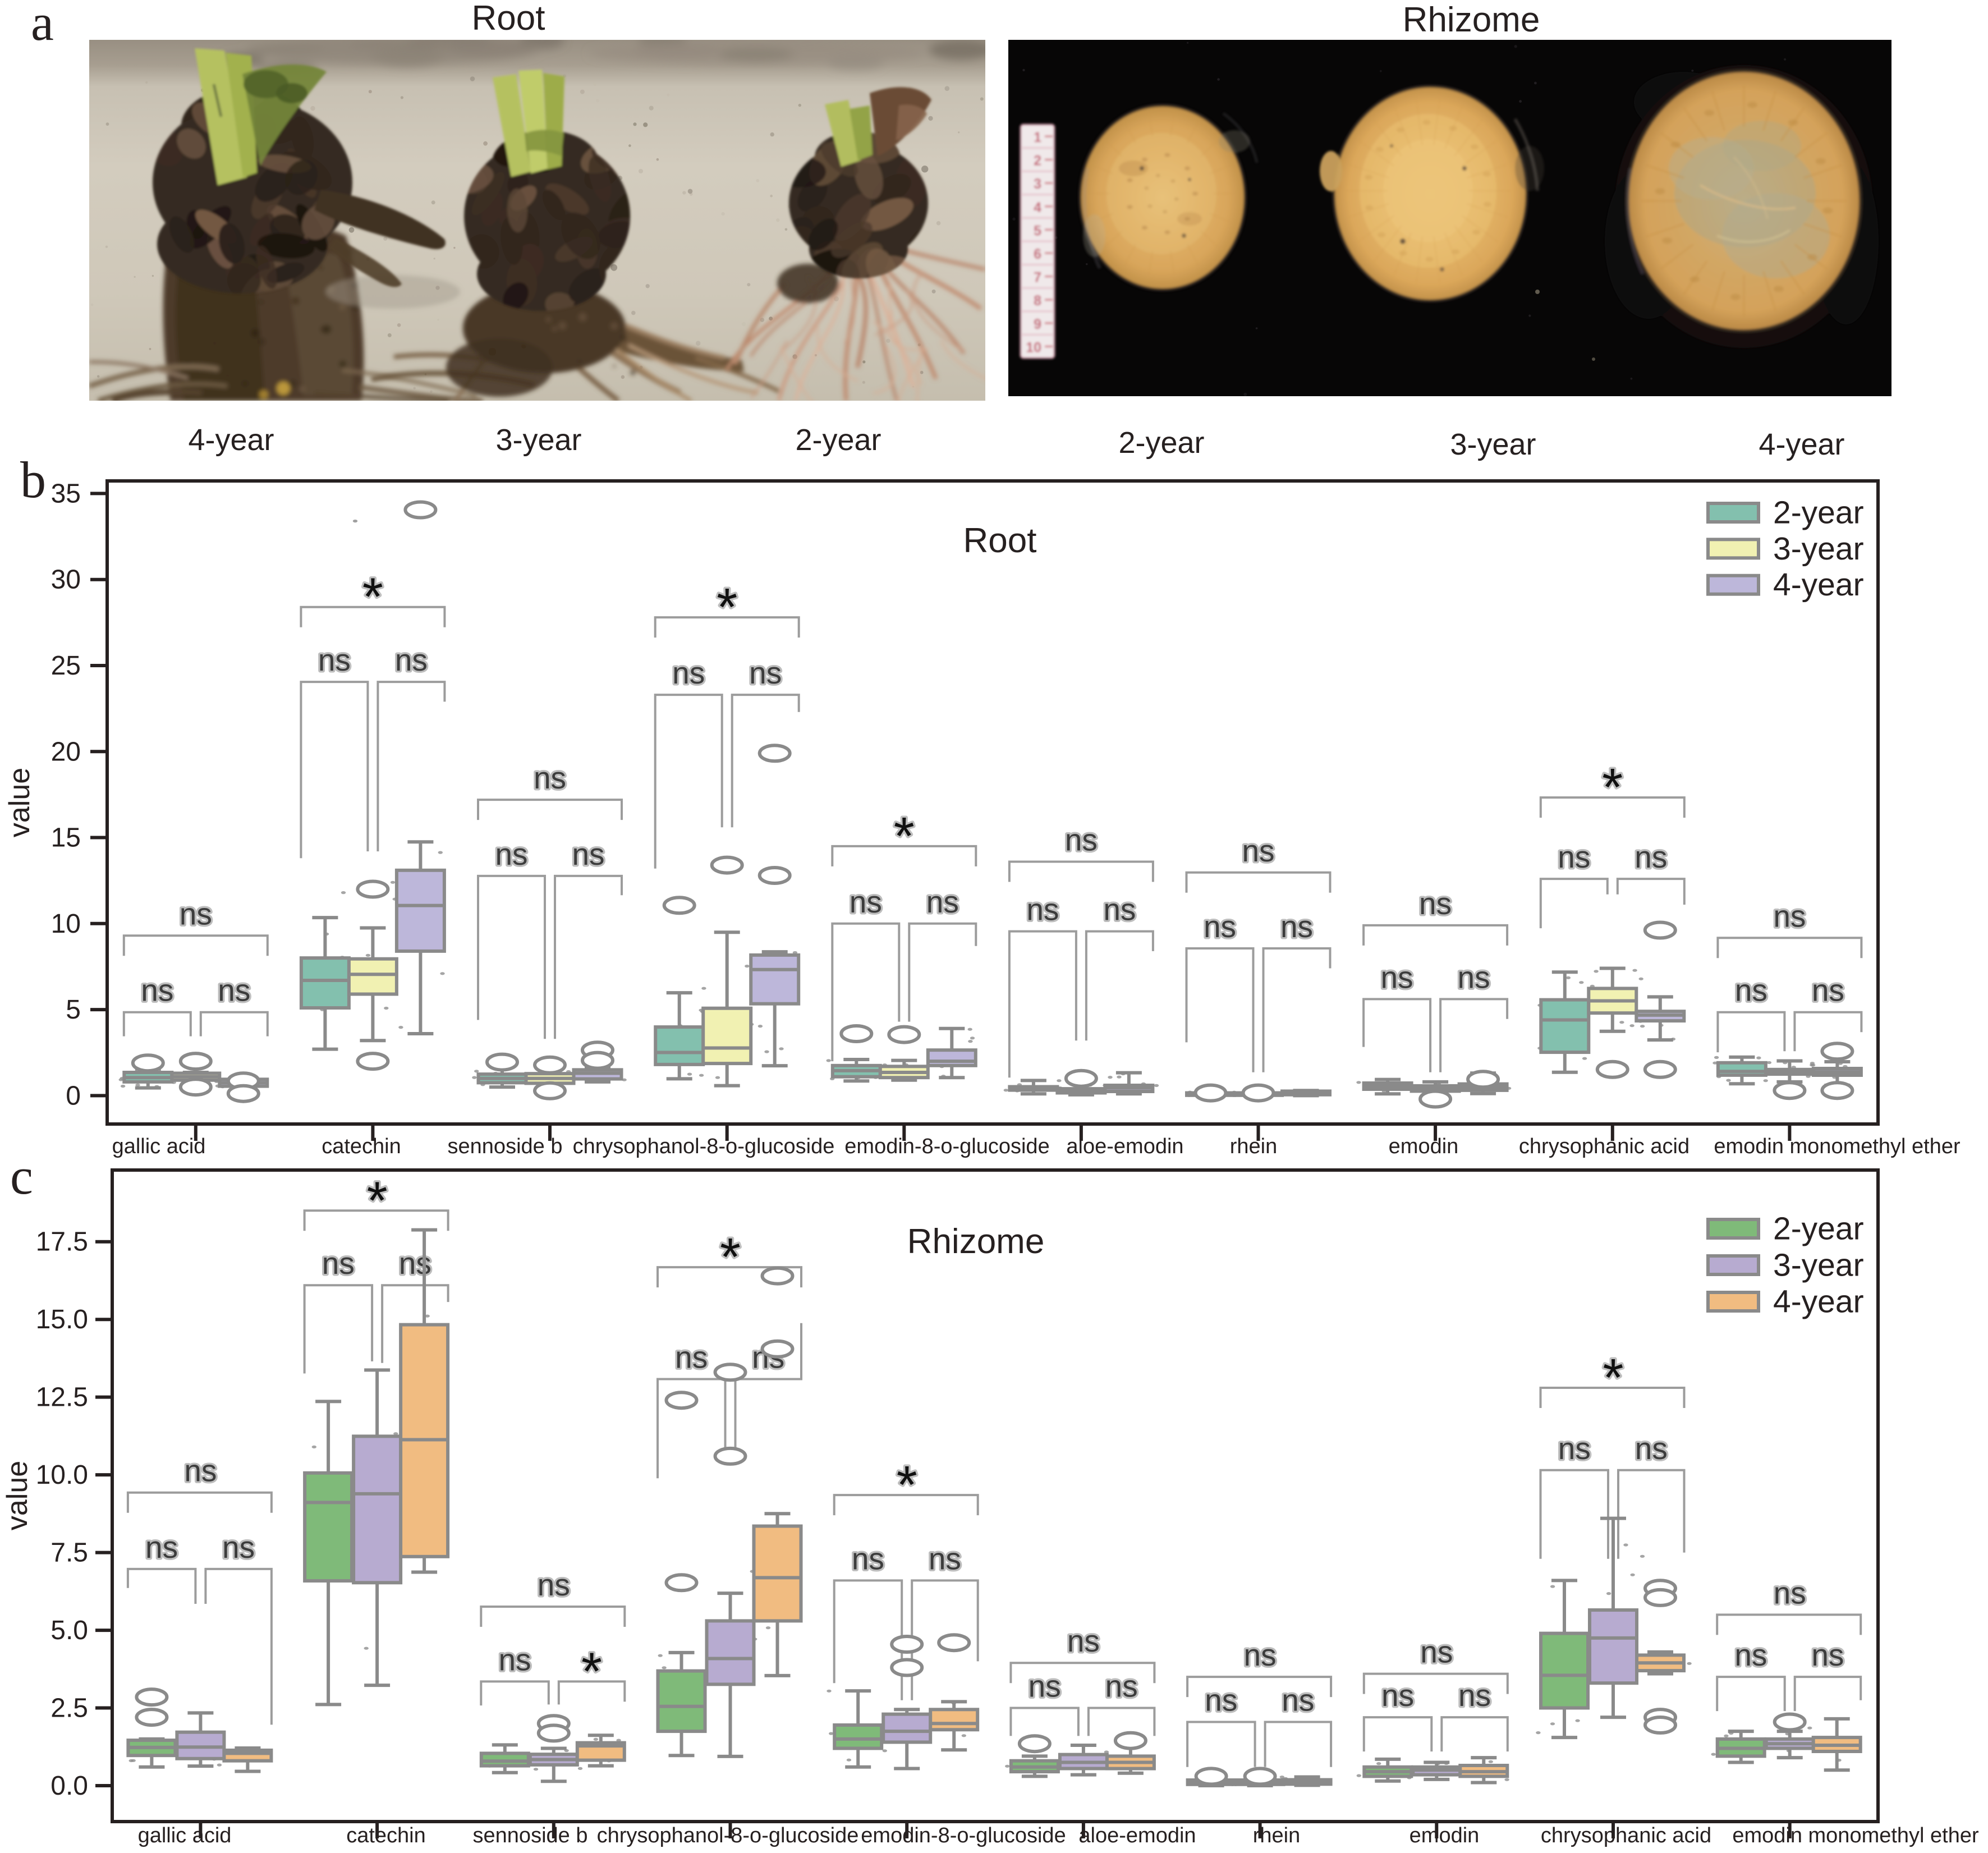 This screenshot has width=1988, height=1853. Describe the element at coordinates (66, 752) in the screenshot. I see `svg-text: 20` at that location.